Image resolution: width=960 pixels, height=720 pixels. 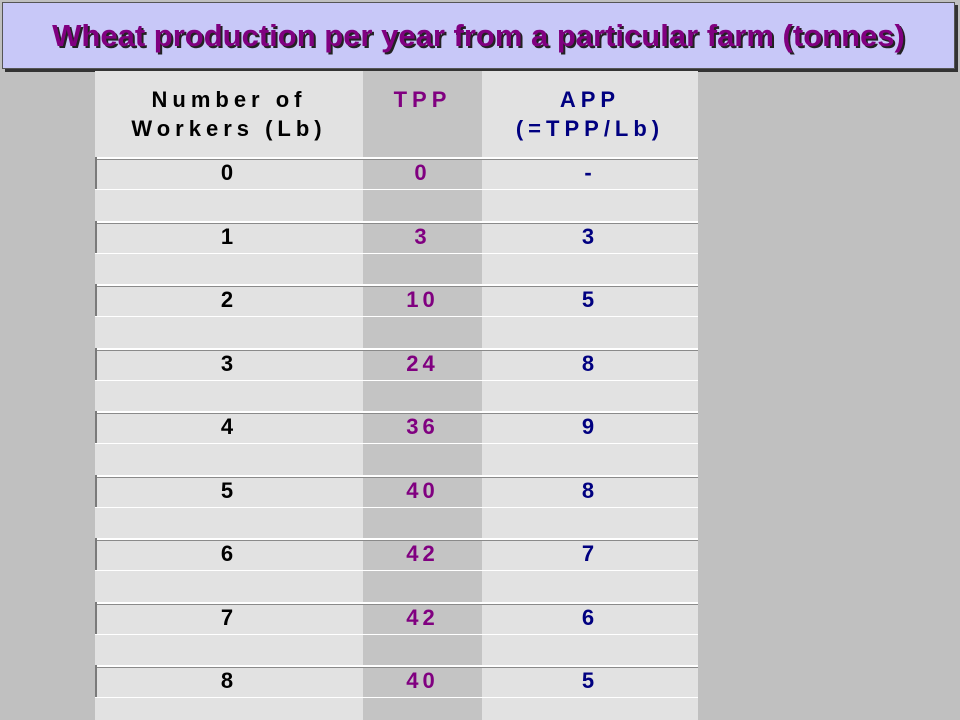 I want to click on table-row: 8 40 5, so click(x=396, y=692).